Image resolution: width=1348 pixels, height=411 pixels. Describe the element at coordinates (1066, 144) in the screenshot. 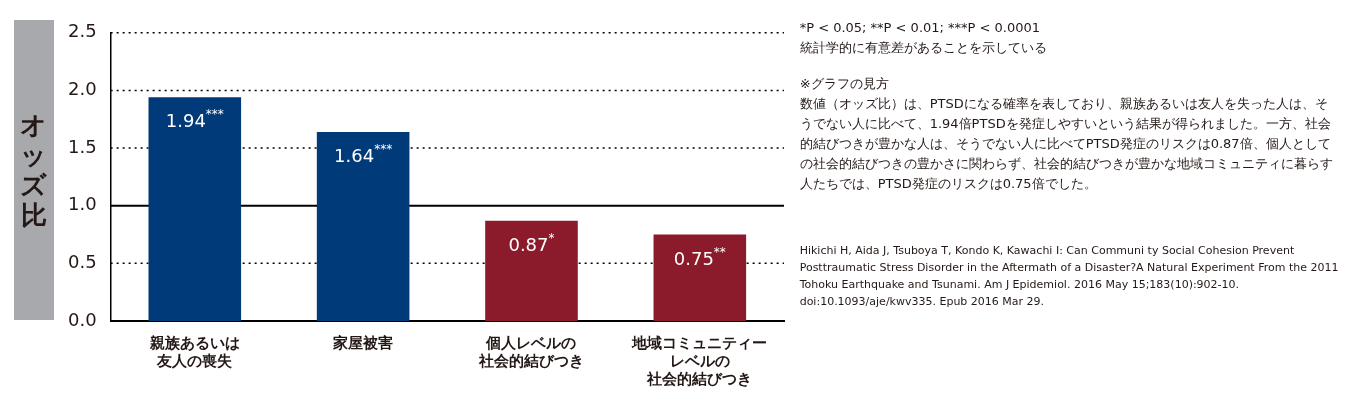

I see `text: 数値（オッズ比）は、PTSDになる確率を表しており、親族あるいは友人を失った人は、そうでない人に比べて、1.94倍PTSDを発症しやすいという結果が得られました。一方、社会的結びつきが豊かな人は、そうでない人に比べてPTSD発症のリスクは0.87倍、個人としての社会的結びつきの豊かさに関わらず、社会的結びつきが豊かな地域コミュニティに暮らす人たちでは、PTSD発症のリスクは0.75倍でした。` at that location.